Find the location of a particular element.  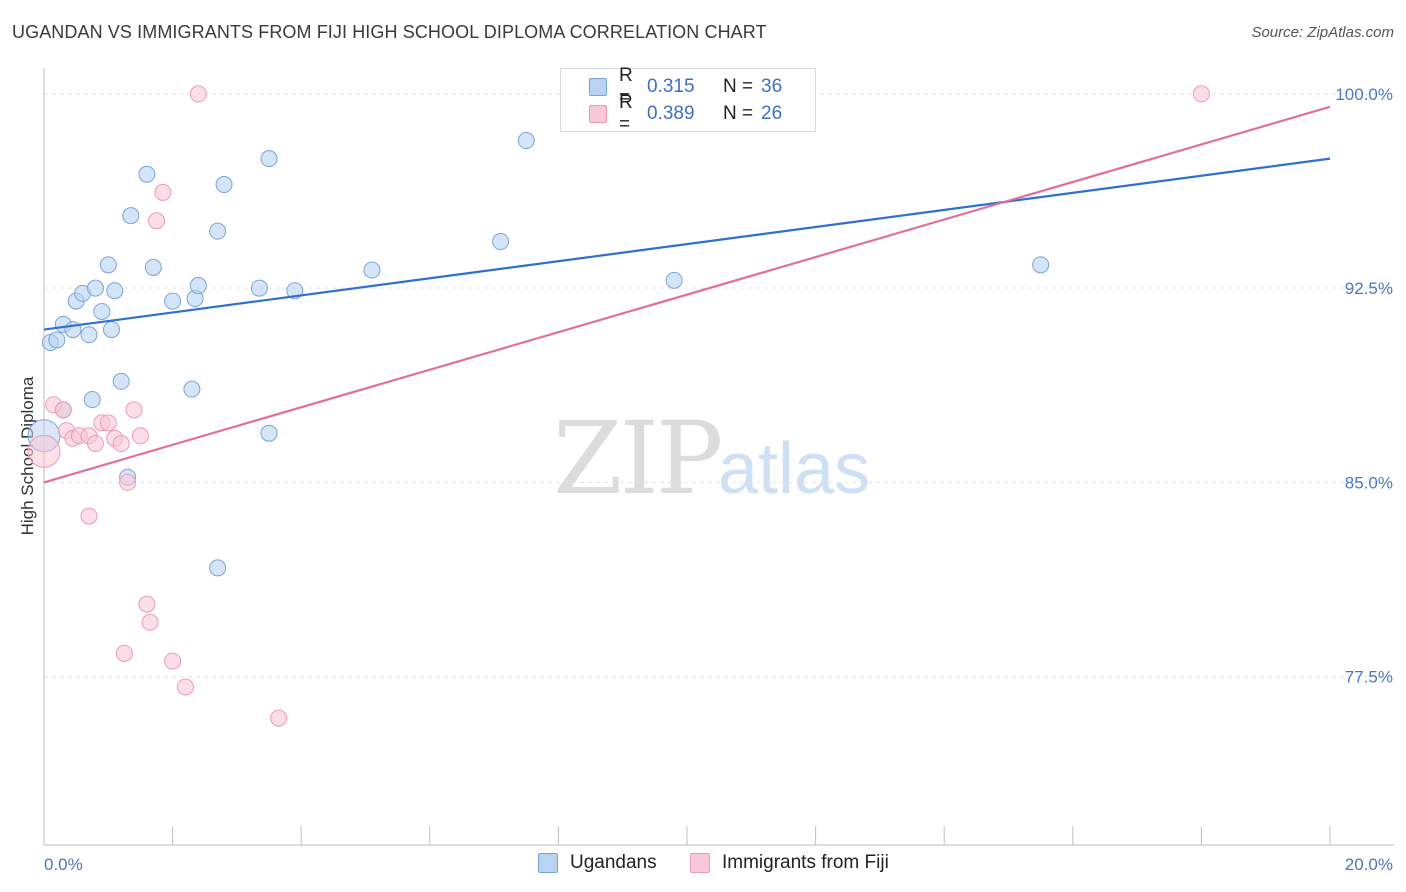

watermark-atlas: atlas is located at coordinates (794, 469).